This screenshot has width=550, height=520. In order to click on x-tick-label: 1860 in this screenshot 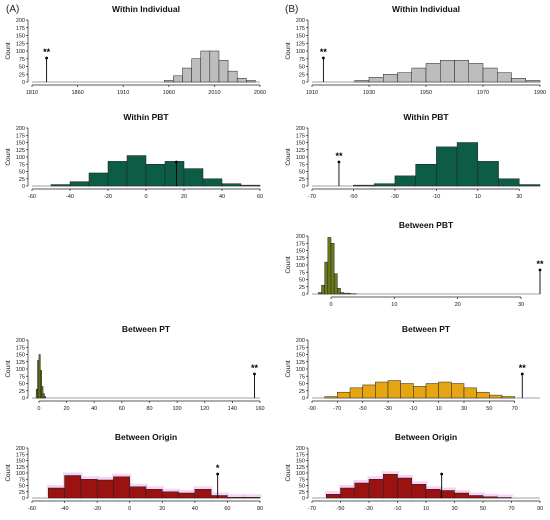, I will do `click(77, 93)`.